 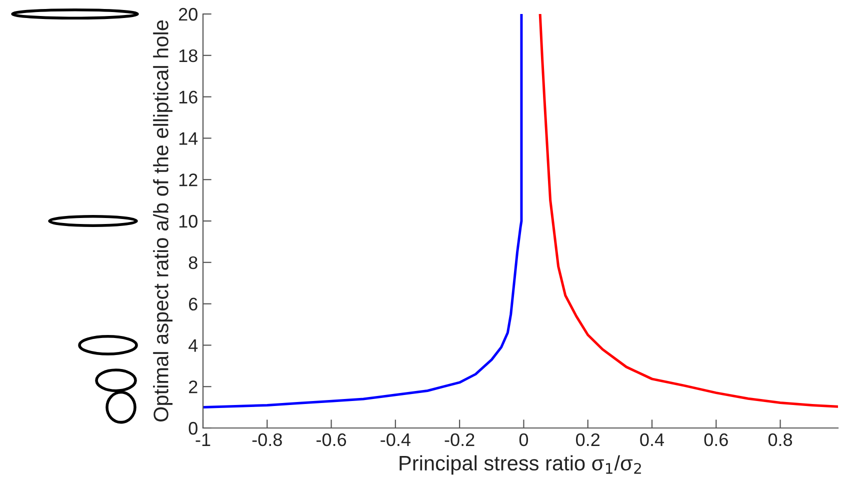 I want to click on y-tick-label: 12, so click(x=188, y=180).